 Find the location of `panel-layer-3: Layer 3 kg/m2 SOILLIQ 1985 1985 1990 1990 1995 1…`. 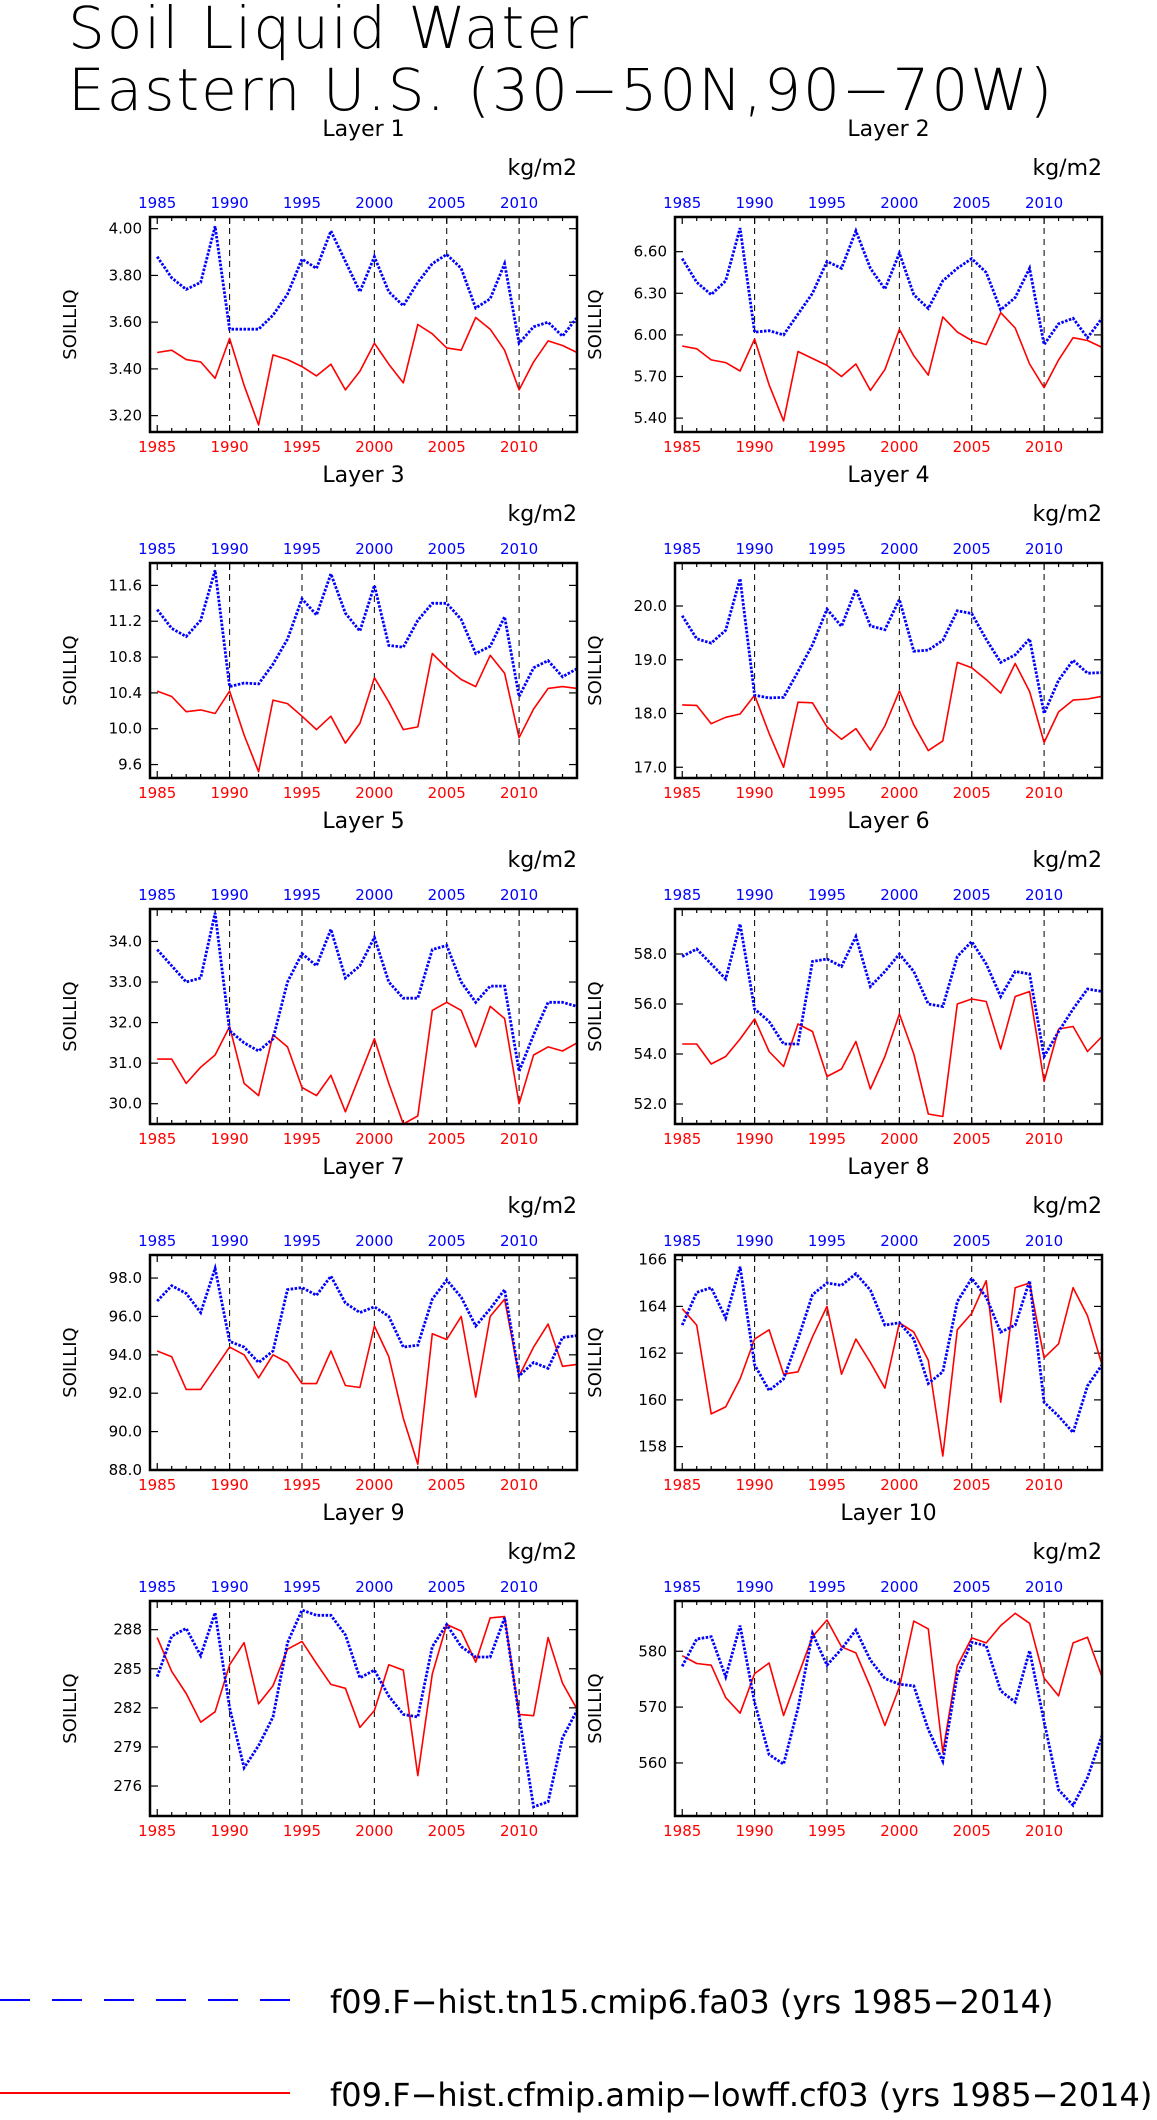

panel-layer-3: Layer 3 kg/m2 SOILLIQ 1985 1985 1990 1990 1995 1… is located at coordinates (319, 632).